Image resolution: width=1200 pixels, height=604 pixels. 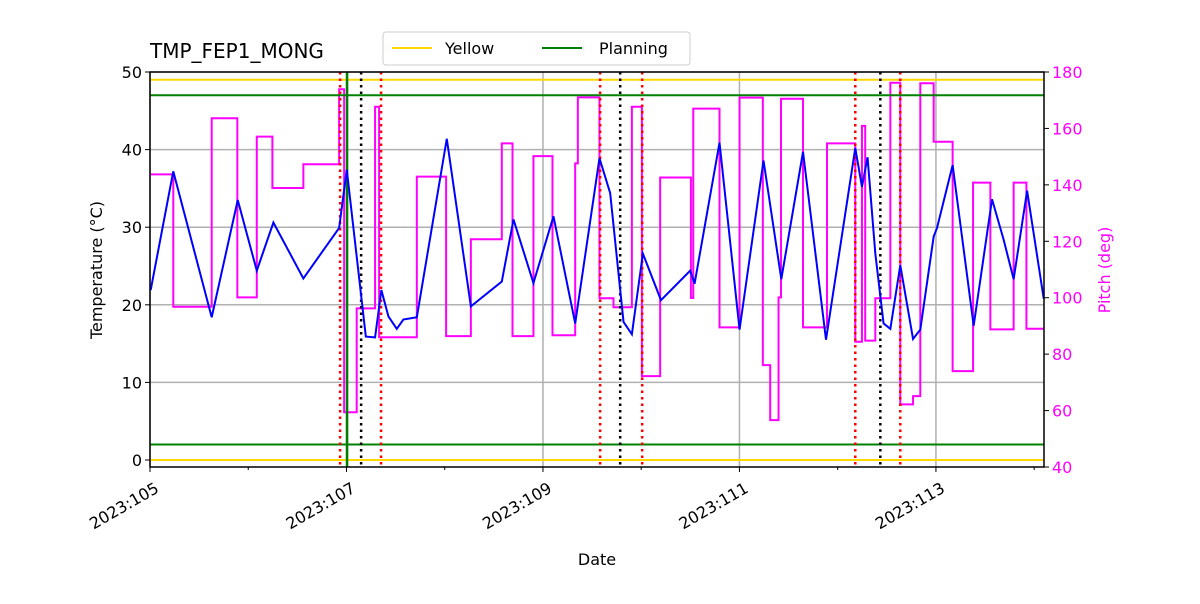 What do you see at coordinates (1067, 185) in the screenshot?
I see `y2-tick-label: 140` at bounding box center [1067, 185].